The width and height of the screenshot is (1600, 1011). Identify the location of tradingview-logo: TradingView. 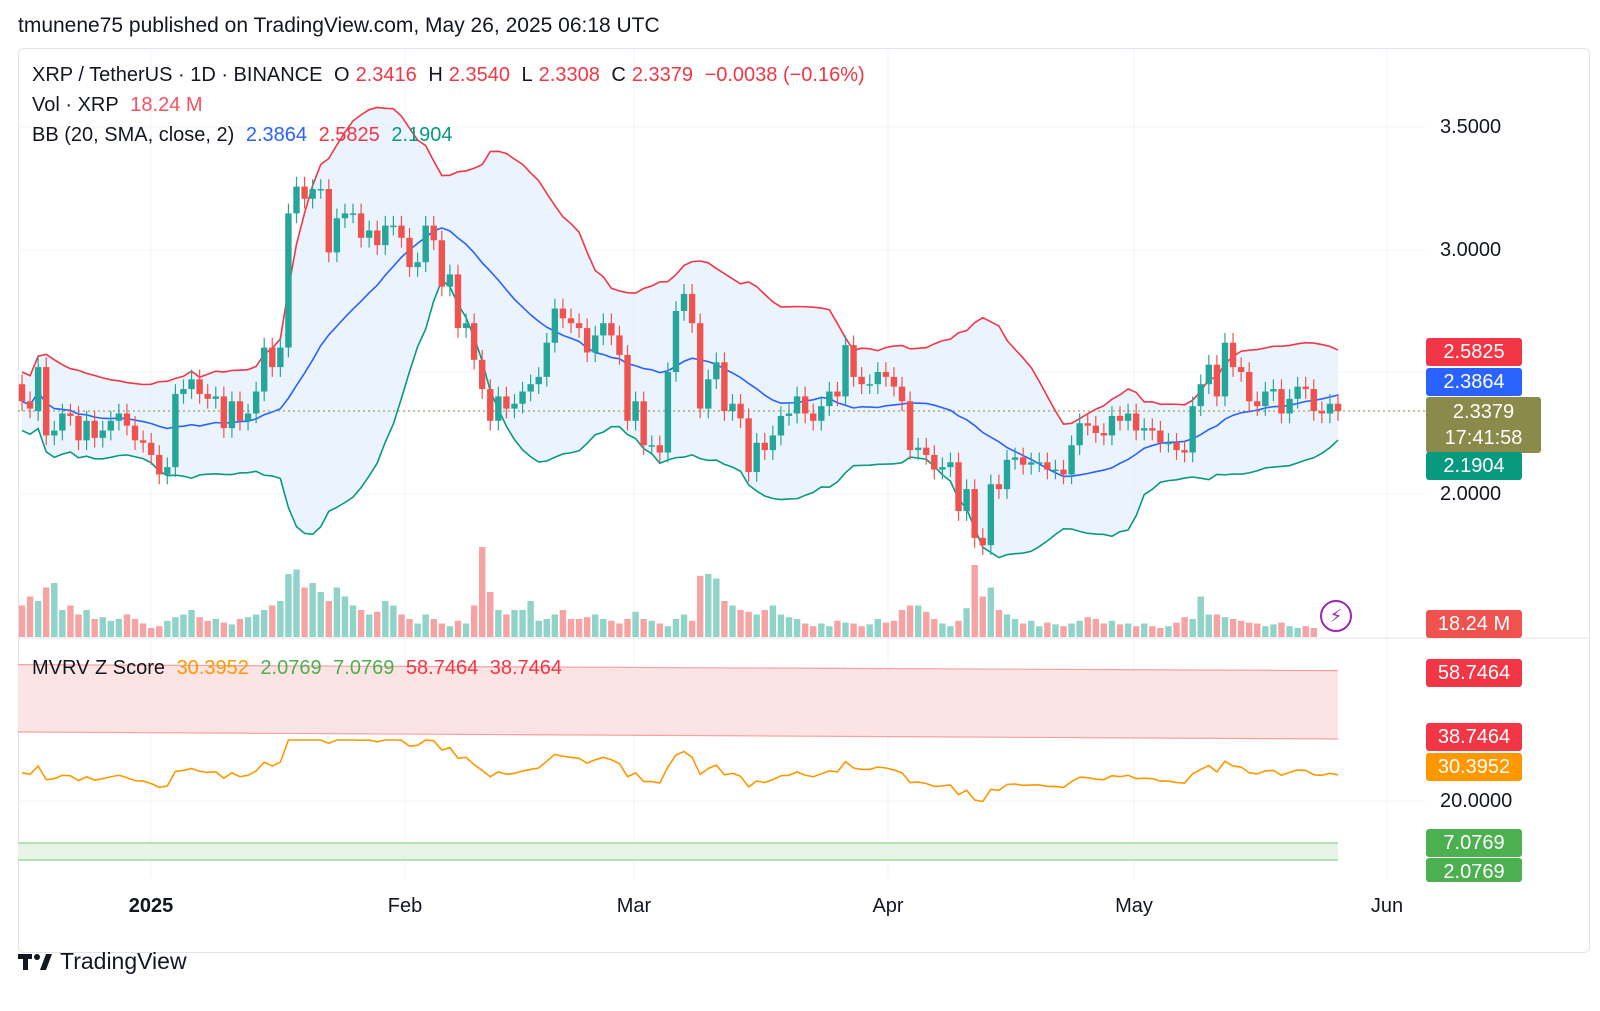
(102, 961).